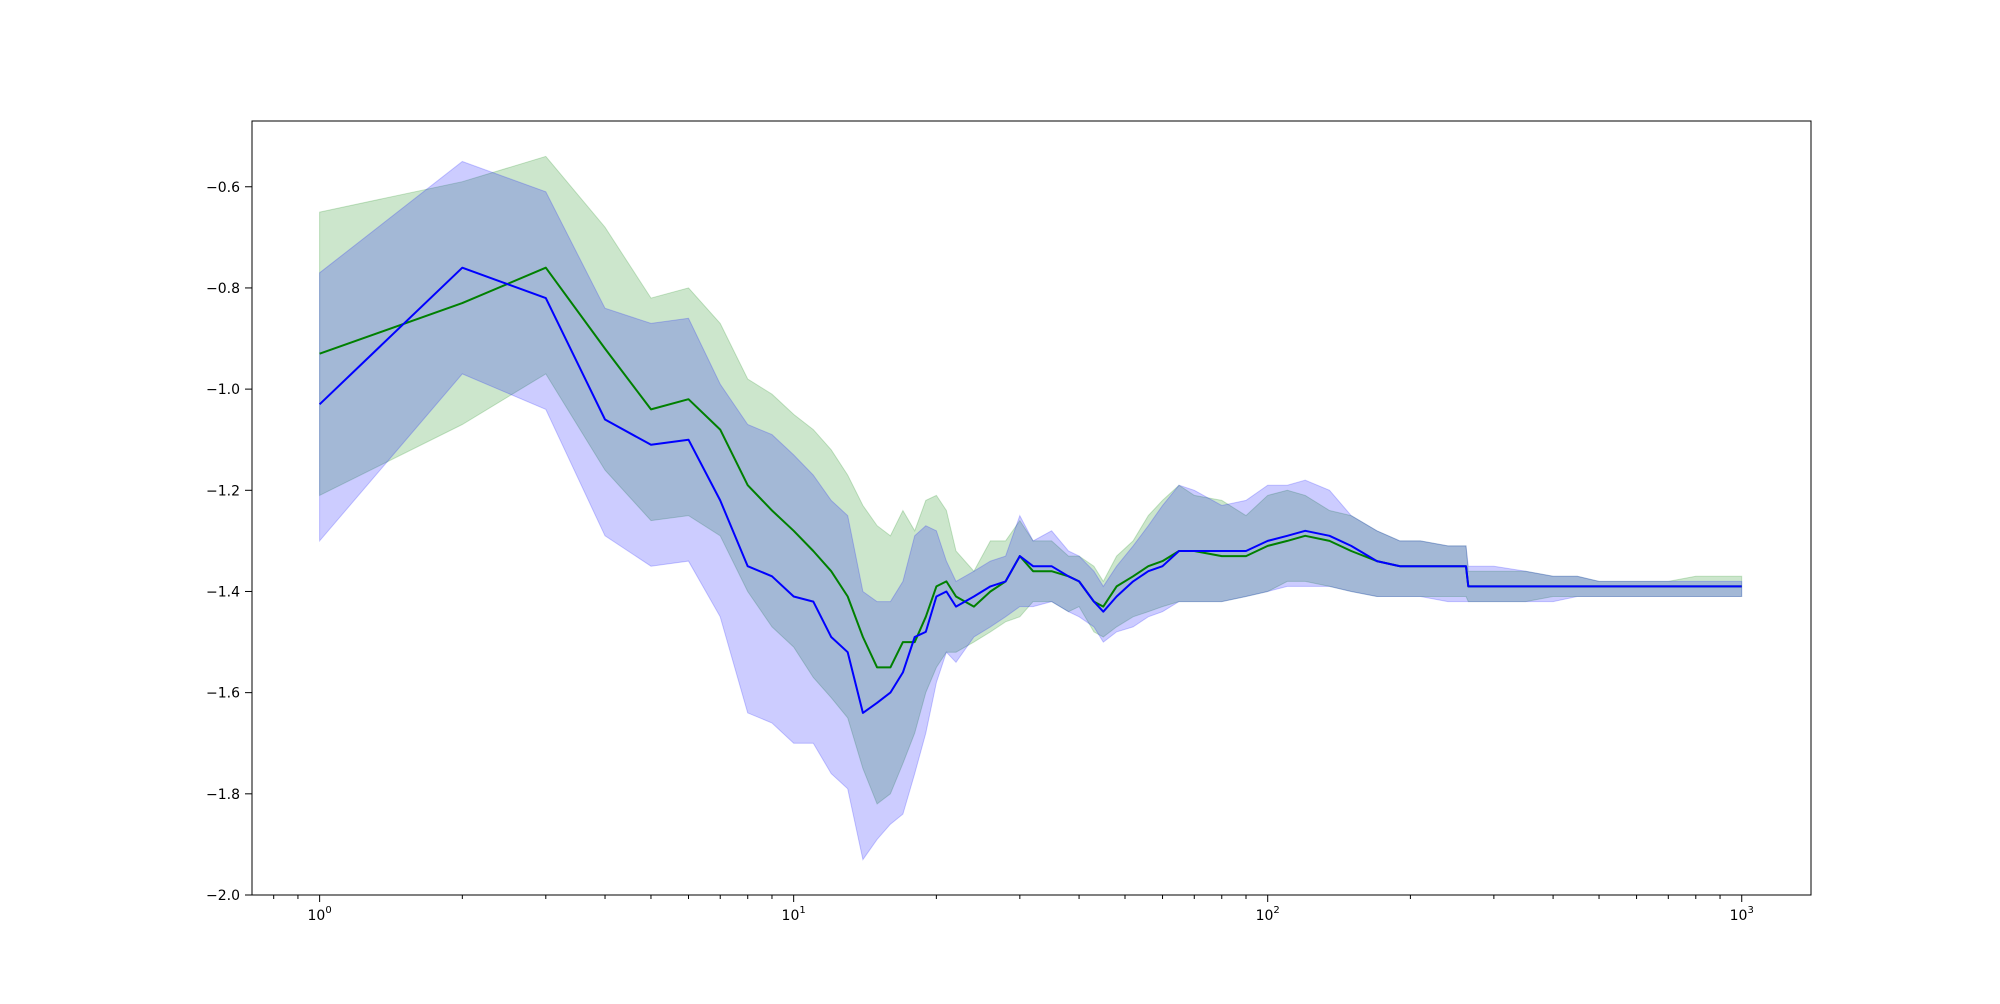 The width and height of the screenshot is (2000, 1004). Describe the element at coordinates (223, 390) in the screenshot. I see `y-tick-label: −1.0` at that location.